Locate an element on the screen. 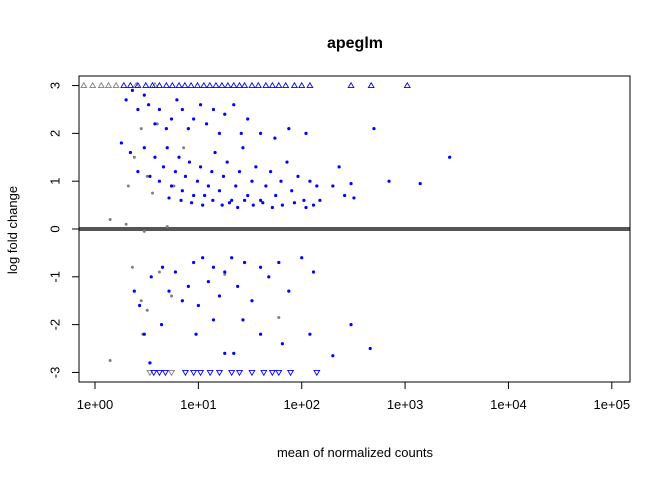 This screenshot has height=480, width=672. capped-down-not-significant is located at coordinates (150, 373).